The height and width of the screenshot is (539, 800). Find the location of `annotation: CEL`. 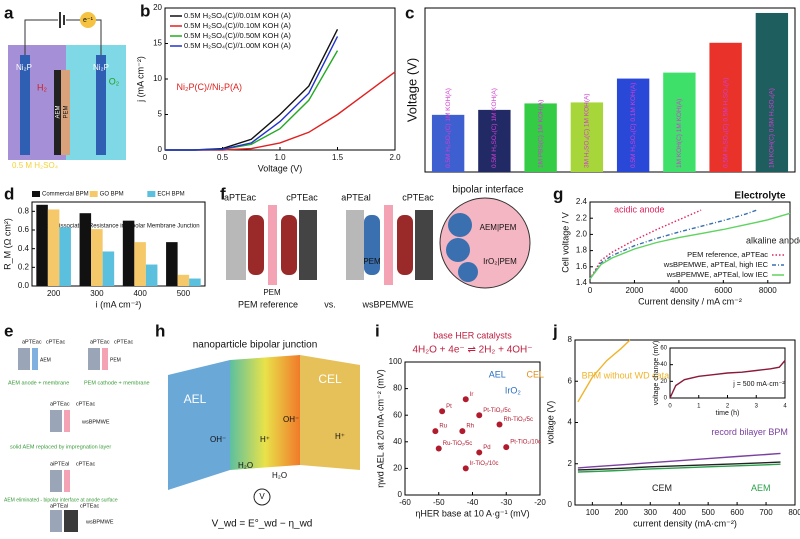

annotation: CEL is located at coordinates (536, 375).